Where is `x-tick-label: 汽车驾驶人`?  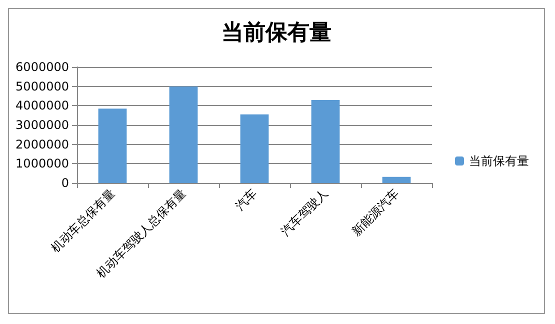
x-tick-label: 汽车驾驶人 is located at coordinates (304, 212).